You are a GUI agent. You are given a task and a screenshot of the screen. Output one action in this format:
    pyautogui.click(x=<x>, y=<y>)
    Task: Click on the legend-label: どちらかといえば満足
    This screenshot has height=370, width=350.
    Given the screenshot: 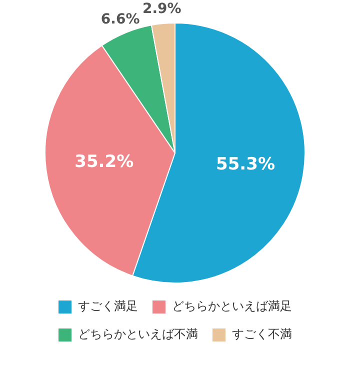 What is the action you would take?
    pyautogui.click(x=232, y=306)
    